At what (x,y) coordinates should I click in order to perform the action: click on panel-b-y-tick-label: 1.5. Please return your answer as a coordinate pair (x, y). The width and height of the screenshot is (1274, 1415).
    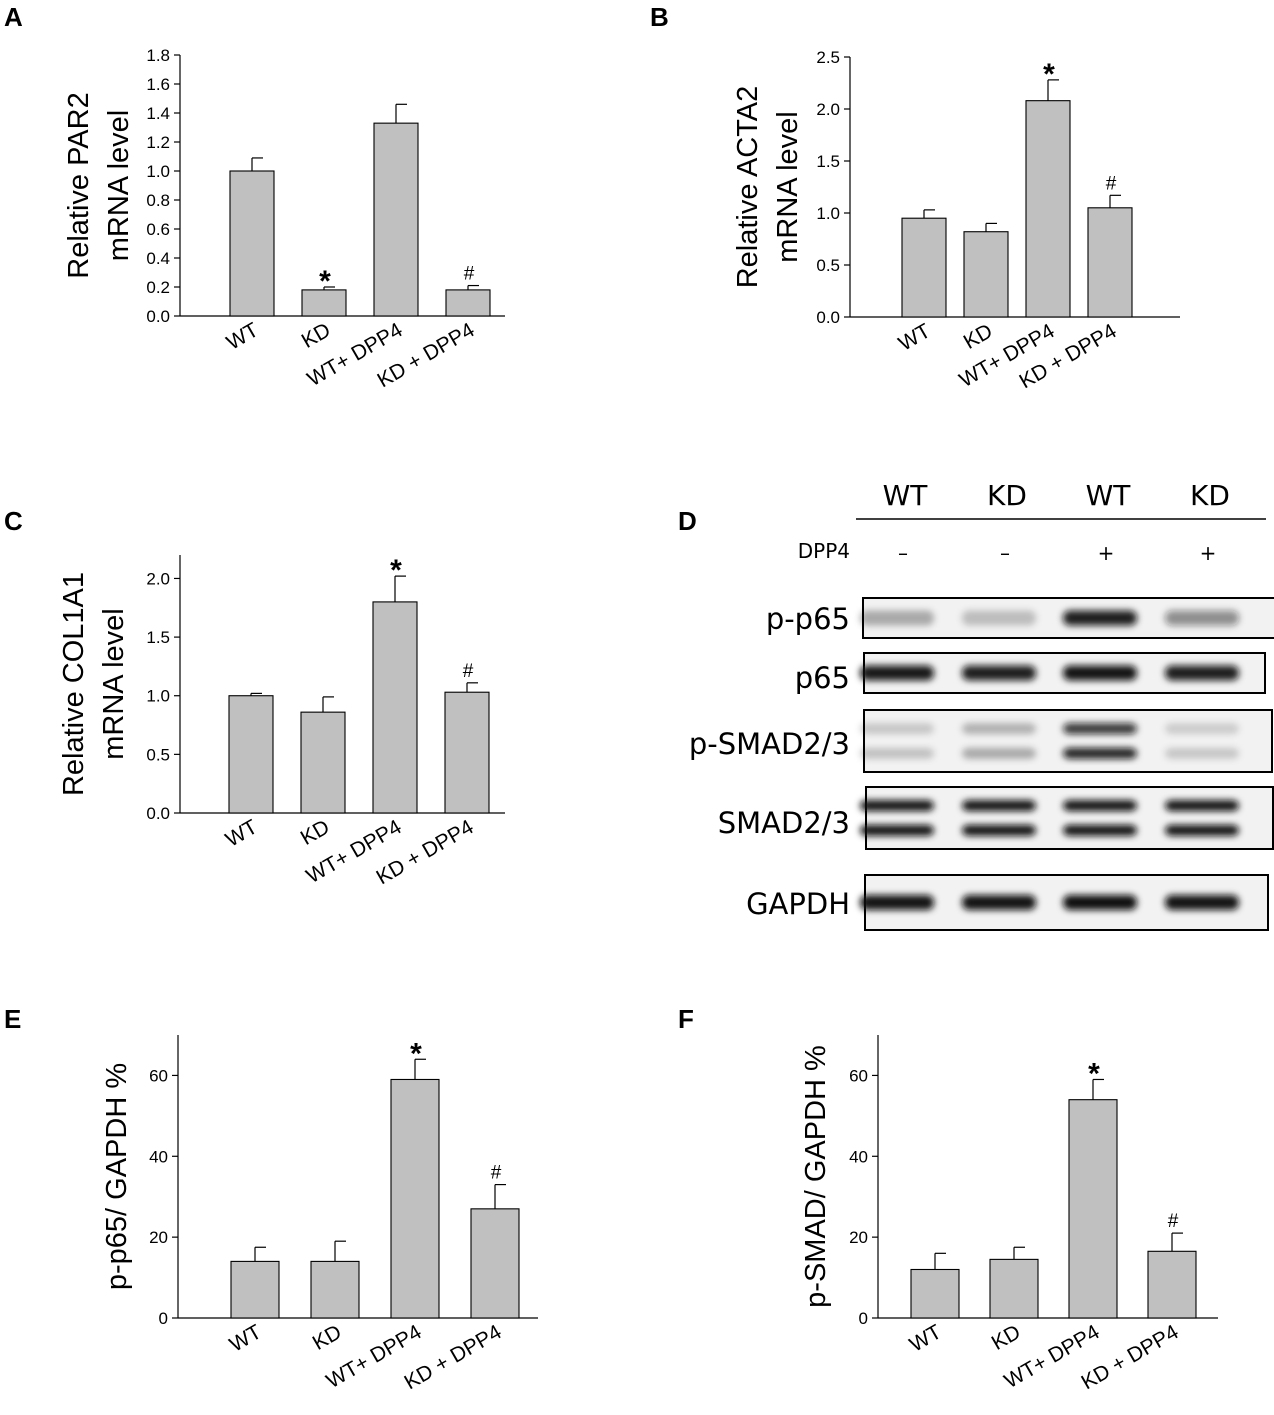
    Looking at the image, I should click on (828, 161).